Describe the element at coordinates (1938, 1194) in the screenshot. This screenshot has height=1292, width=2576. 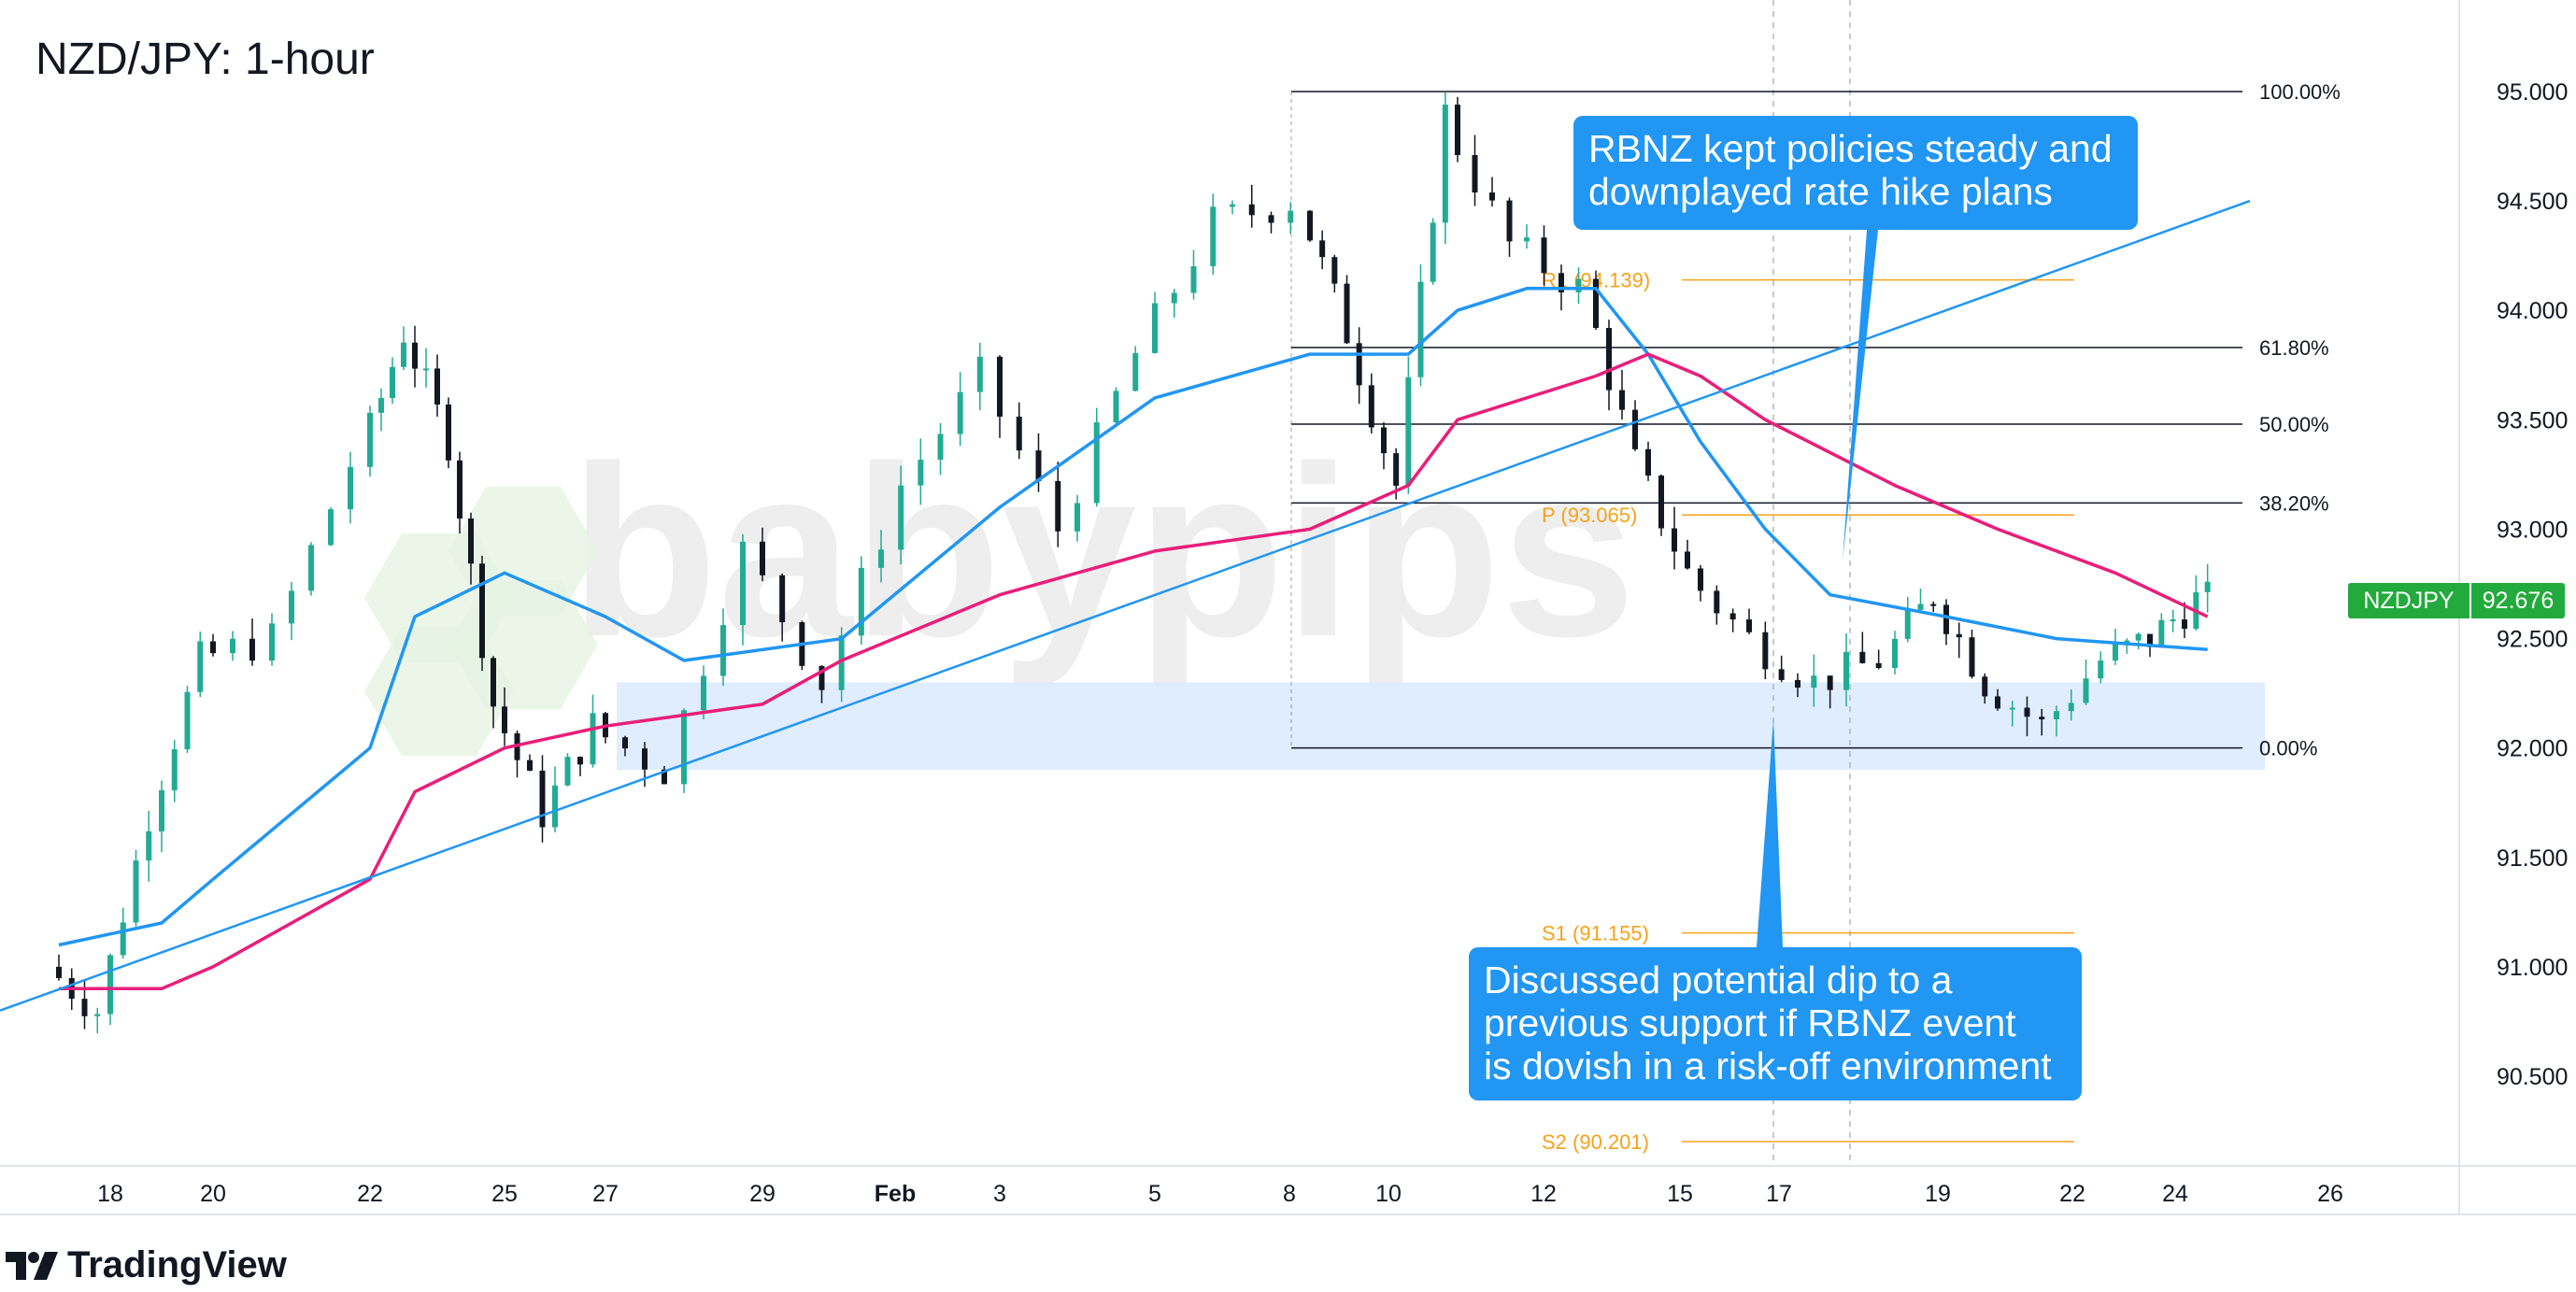
I see `x-tick-label: 19` at that location.